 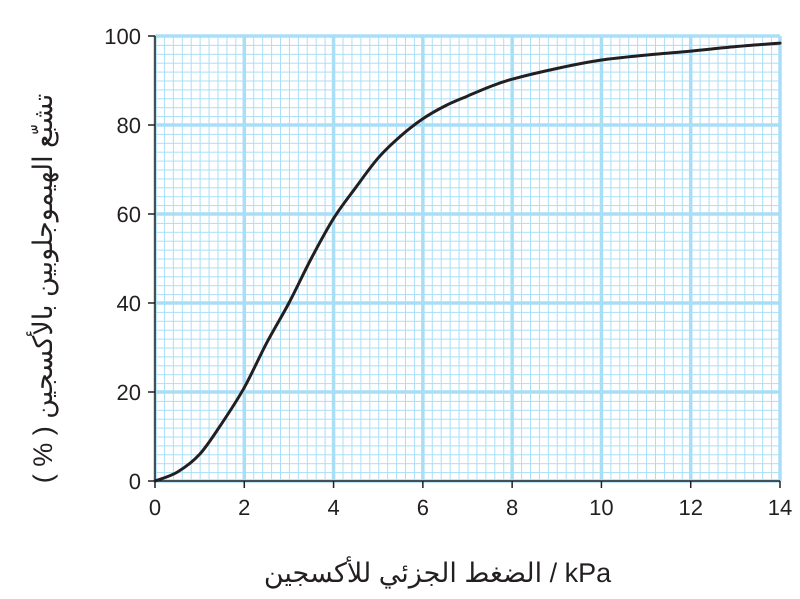 What do you see at coordinates (122, 36) in the screenshot?
I see `y-tick-label: 100` at bounding box center [122, 36].